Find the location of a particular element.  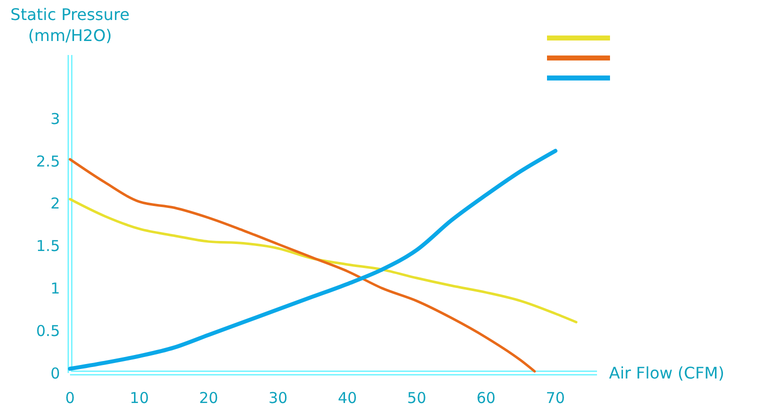

x-tick-label: 60 is located at coordinates (486, 398).